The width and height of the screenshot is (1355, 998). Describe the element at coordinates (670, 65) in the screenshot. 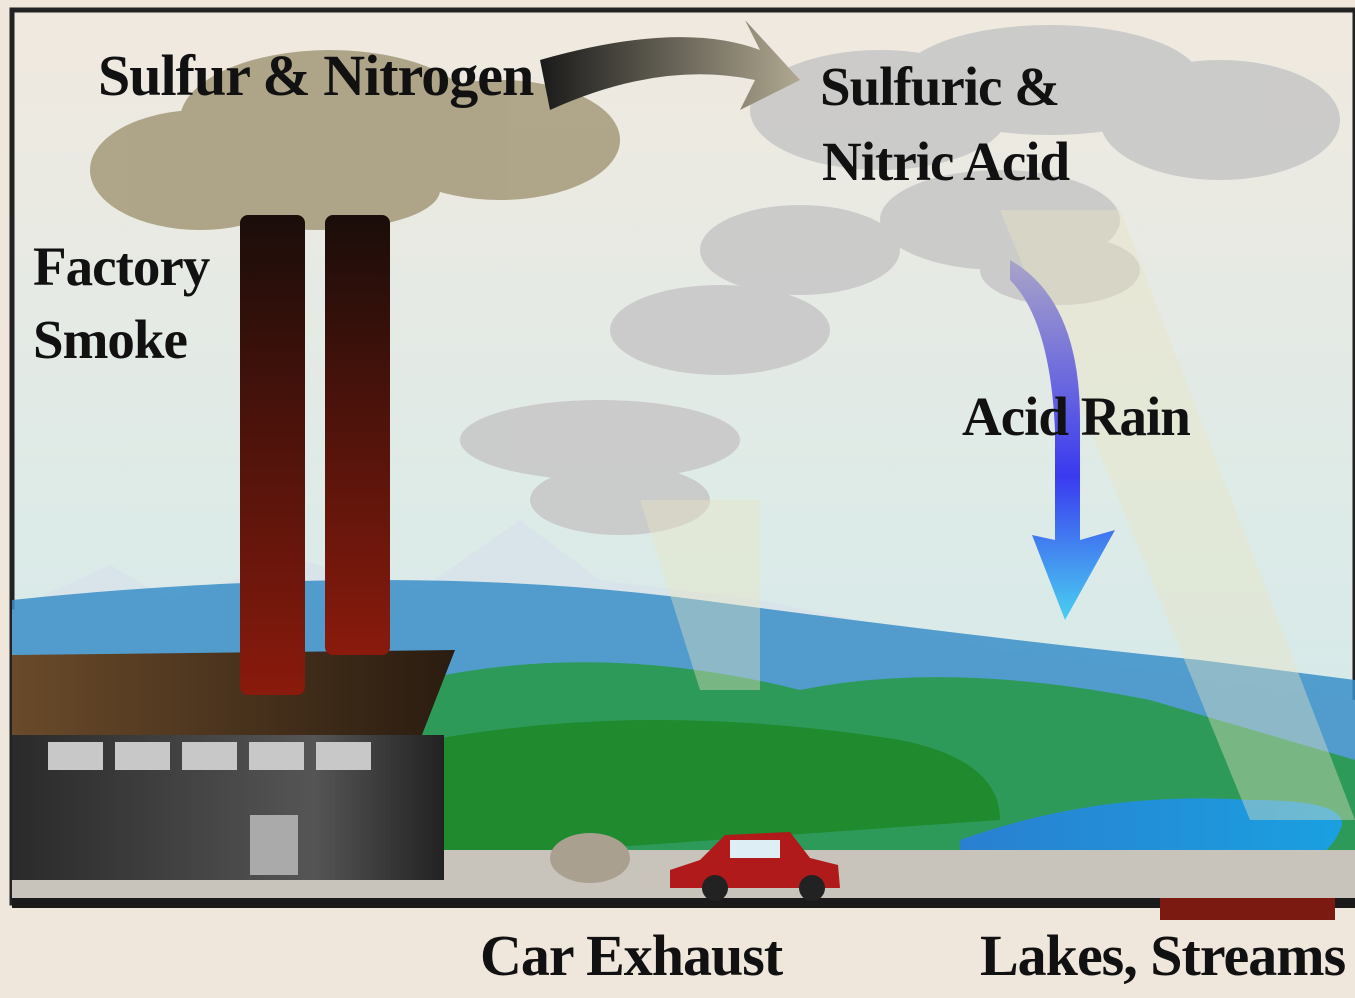

I see `transport-arrow` at that location.